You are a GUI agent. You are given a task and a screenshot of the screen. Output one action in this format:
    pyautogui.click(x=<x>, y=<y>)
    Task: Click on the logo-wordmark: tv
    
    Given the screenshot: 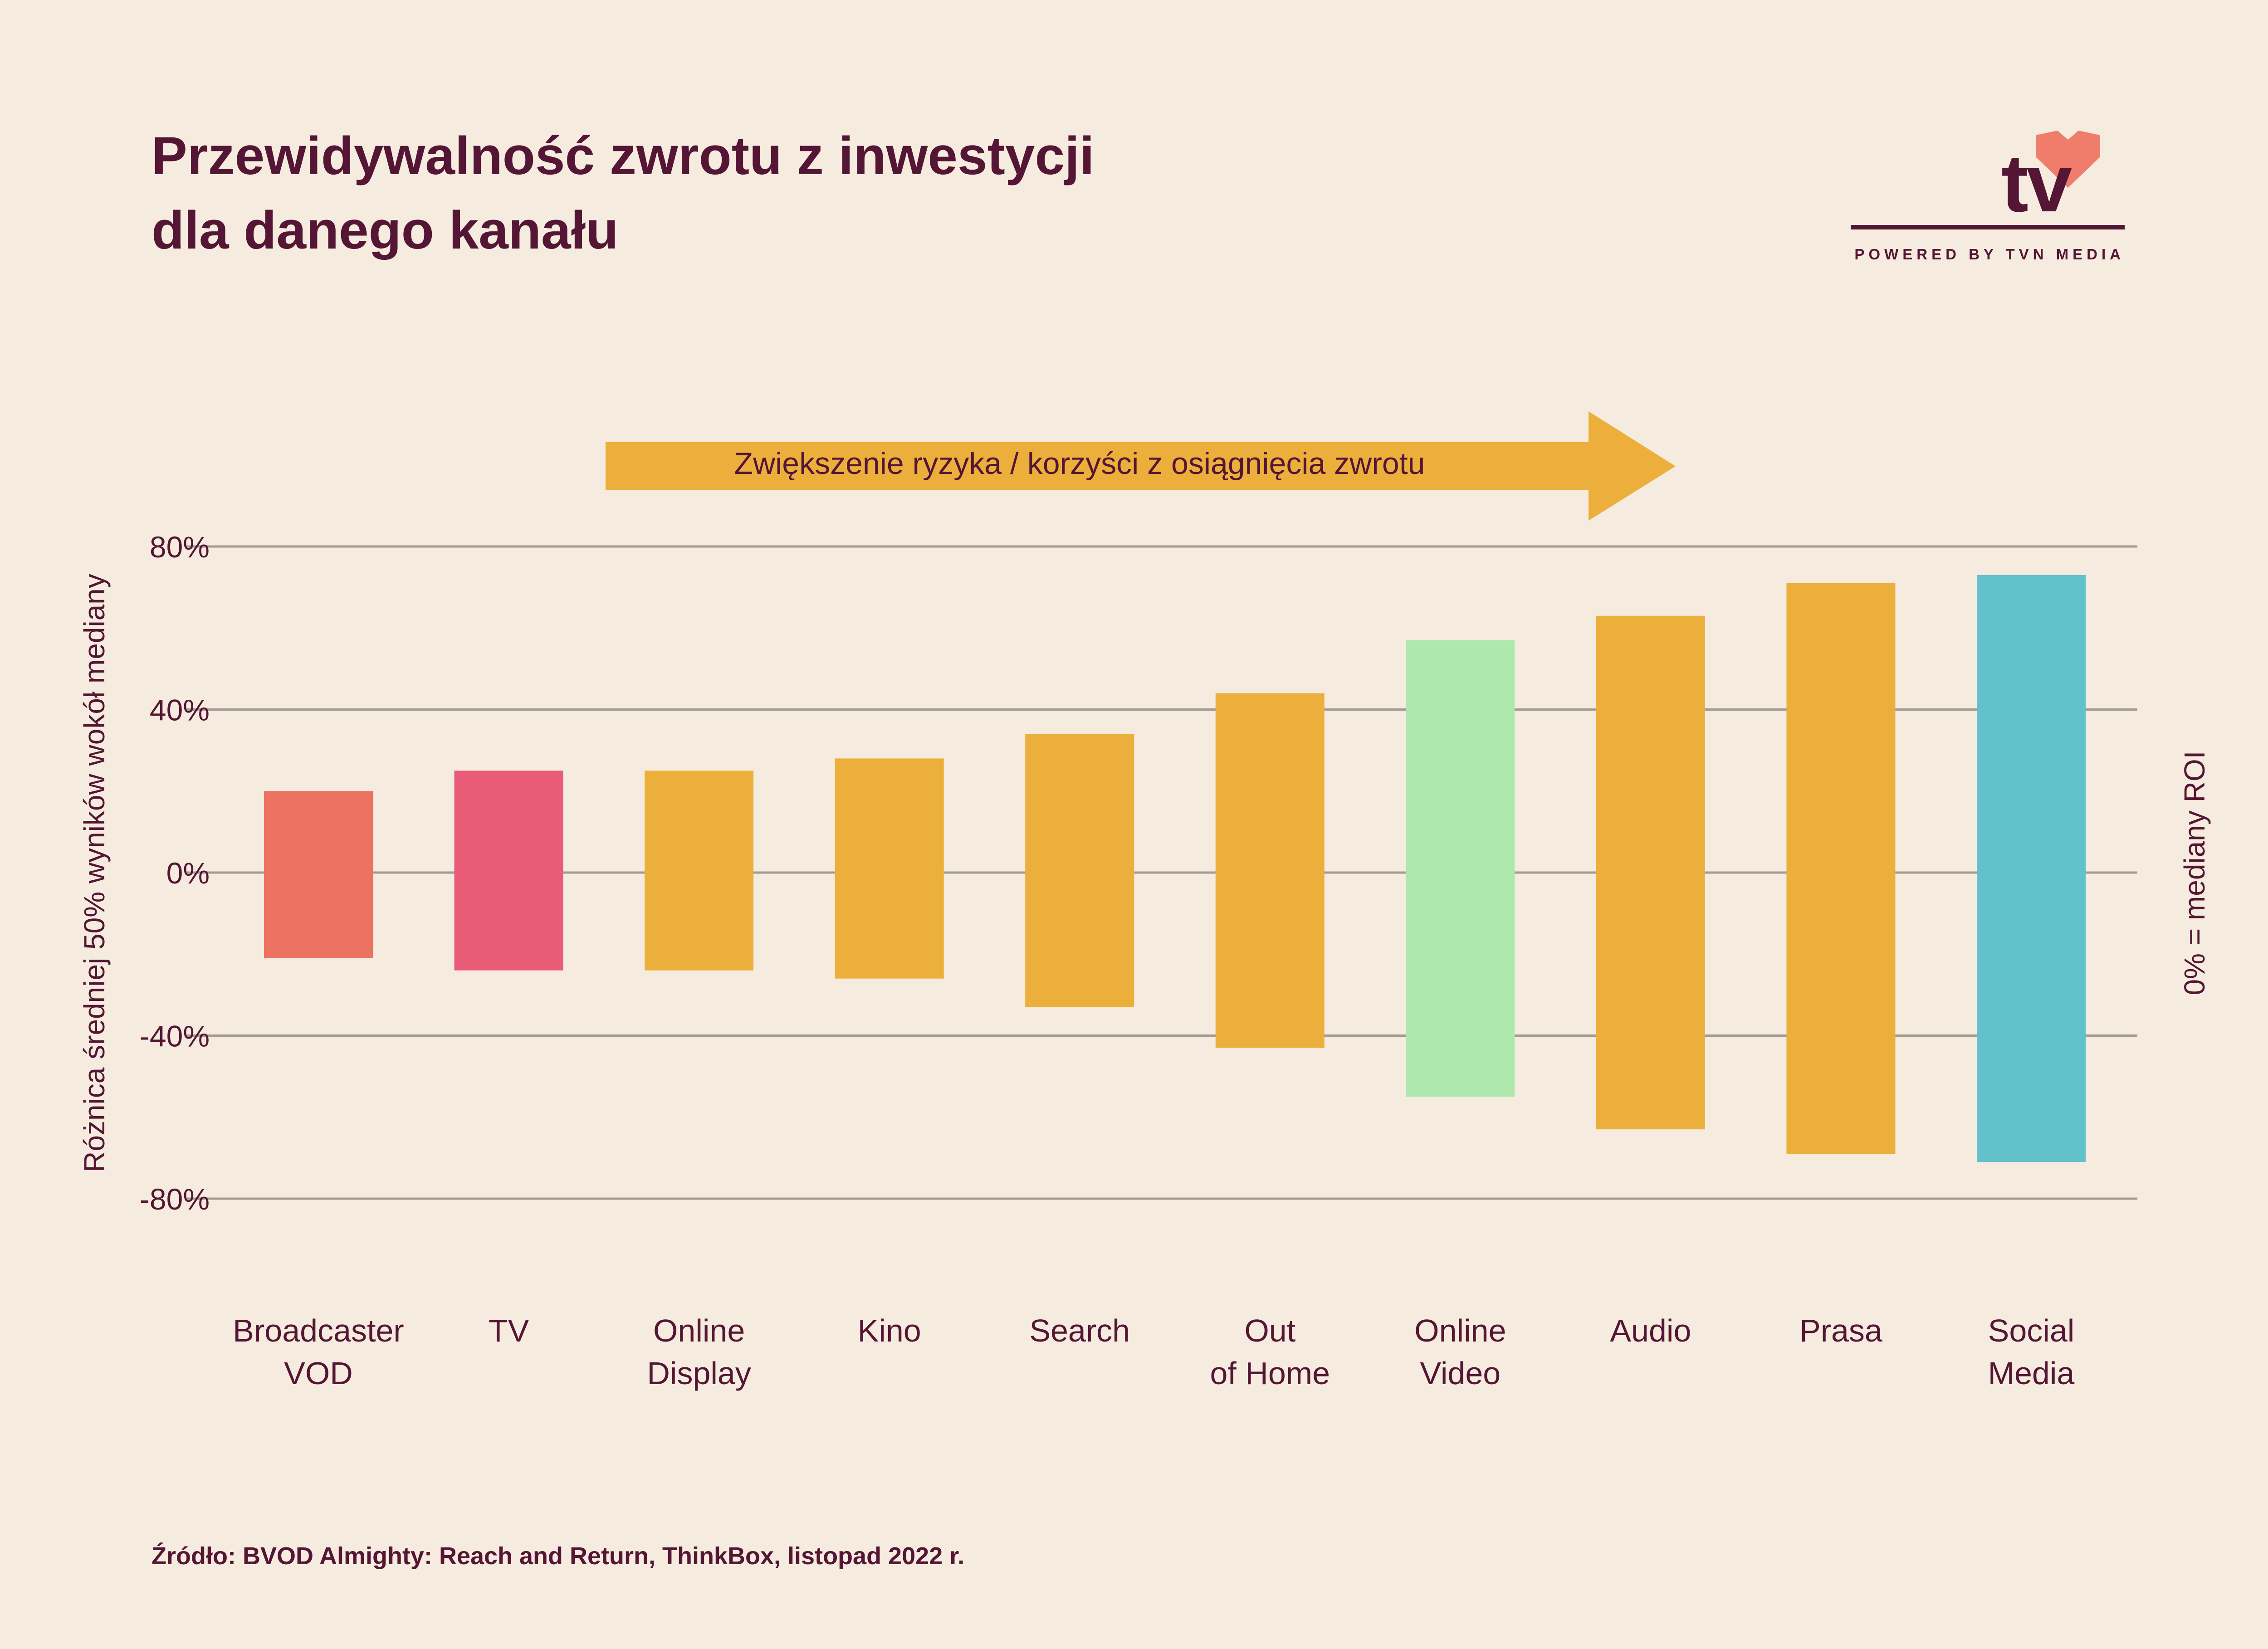 What is the action you would take?
    pyautogui.click(x=2037, y=183)
    